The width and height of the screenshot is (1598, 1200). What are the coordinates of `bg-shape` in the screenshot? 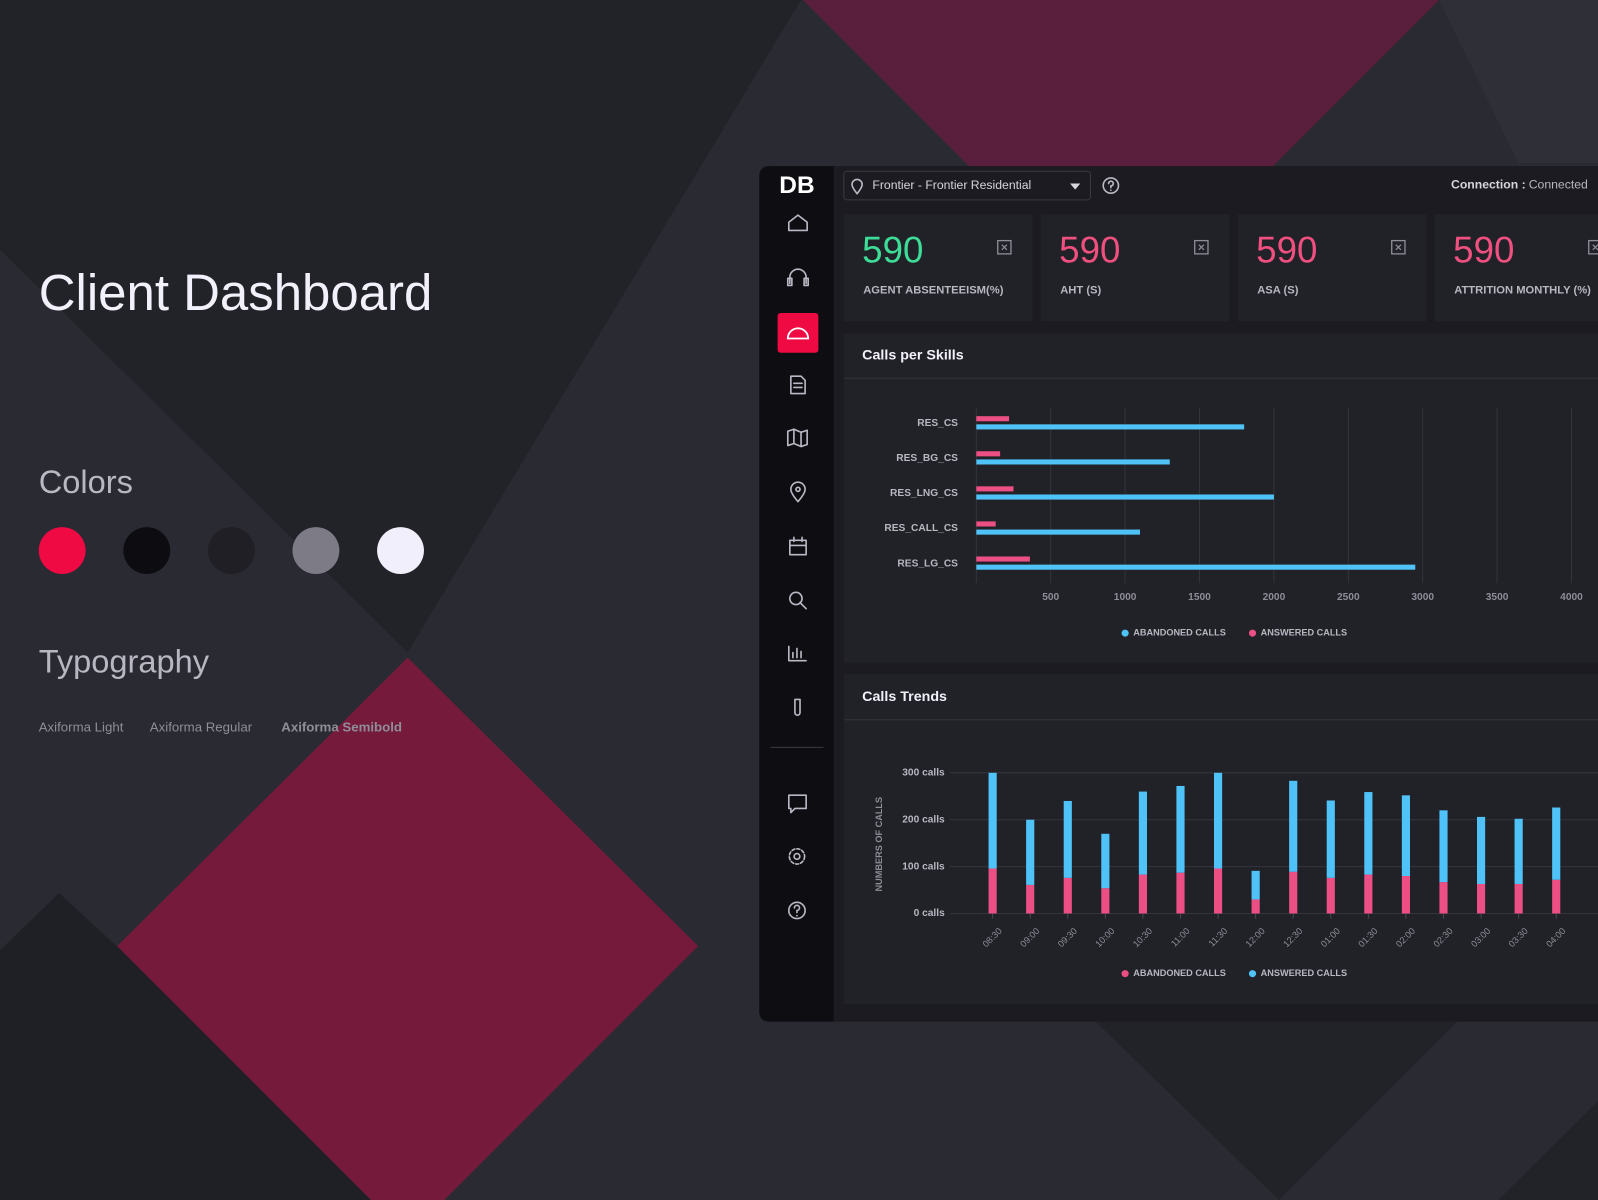 It's located at (1121, 159).